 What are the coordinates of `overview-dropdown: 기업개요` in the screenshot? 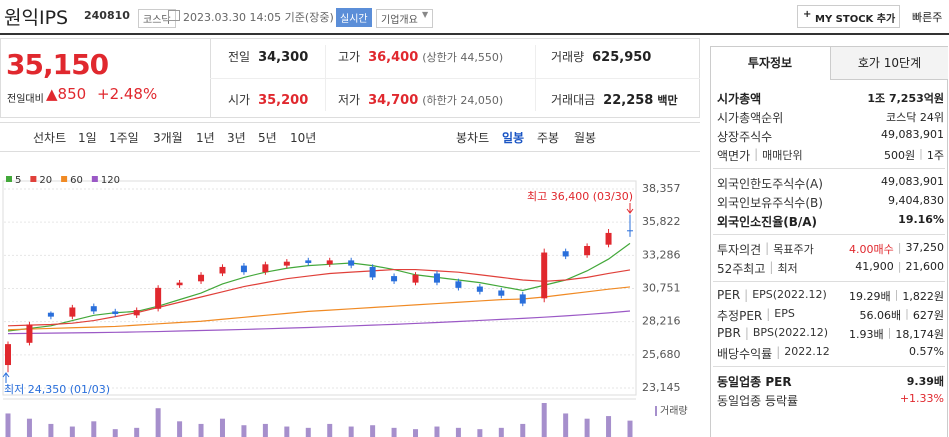 It's located at (404, 18).